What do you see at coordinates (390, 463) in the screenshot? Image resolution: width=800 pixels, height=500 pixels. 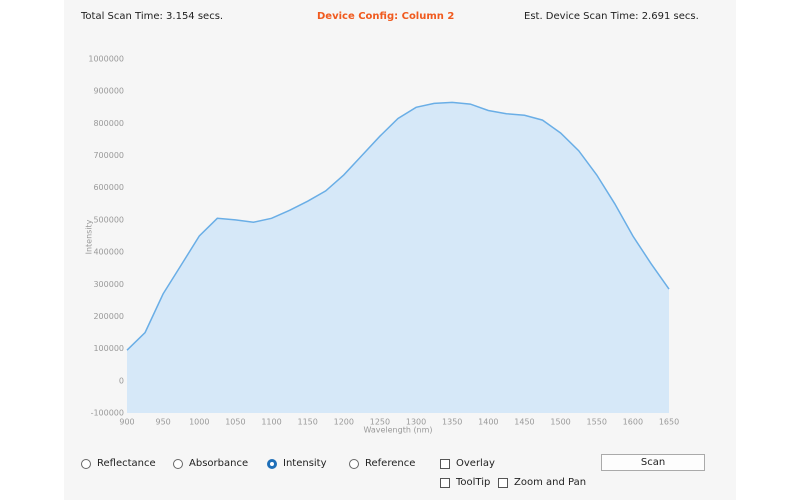 I see `radio-label: Reference` at bounding box center [390, 463].